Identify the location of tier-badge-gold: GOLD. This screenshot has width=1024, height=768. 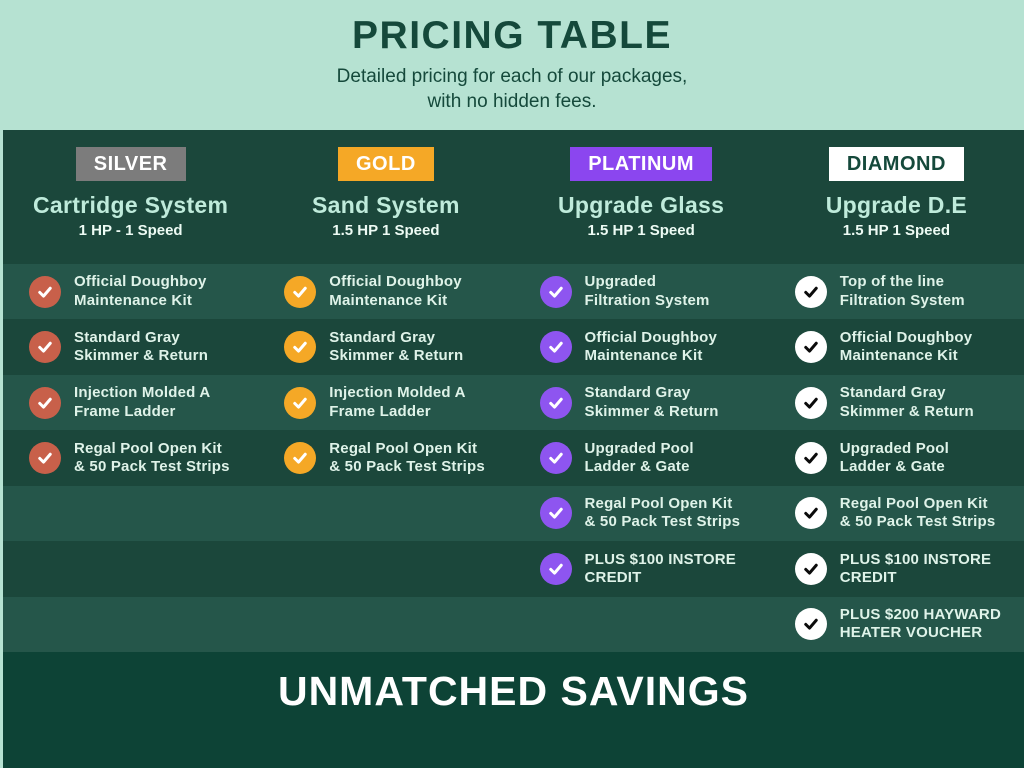
(385, 164).